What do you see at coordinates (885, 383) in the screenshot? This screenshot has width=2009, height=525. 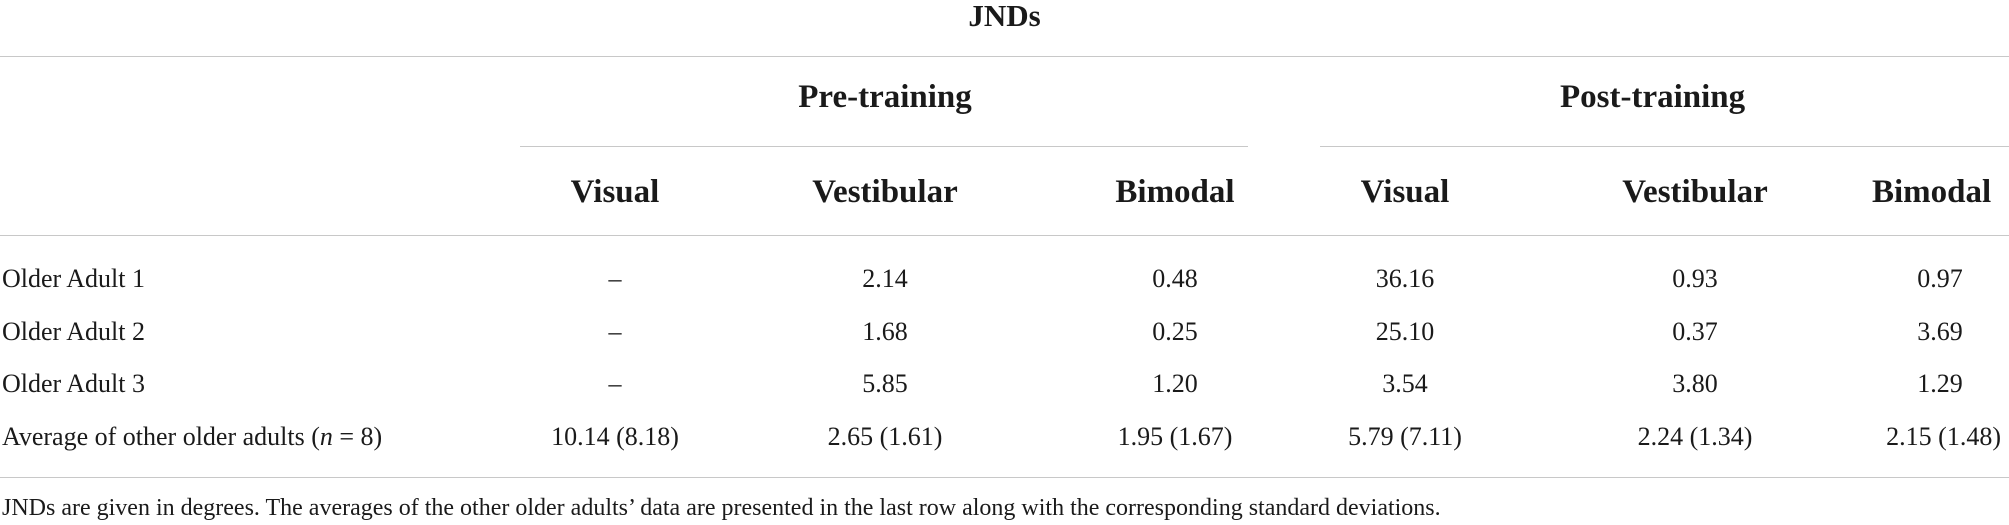 I see `table-cell: 5.85` at bounding box center [885, 383].